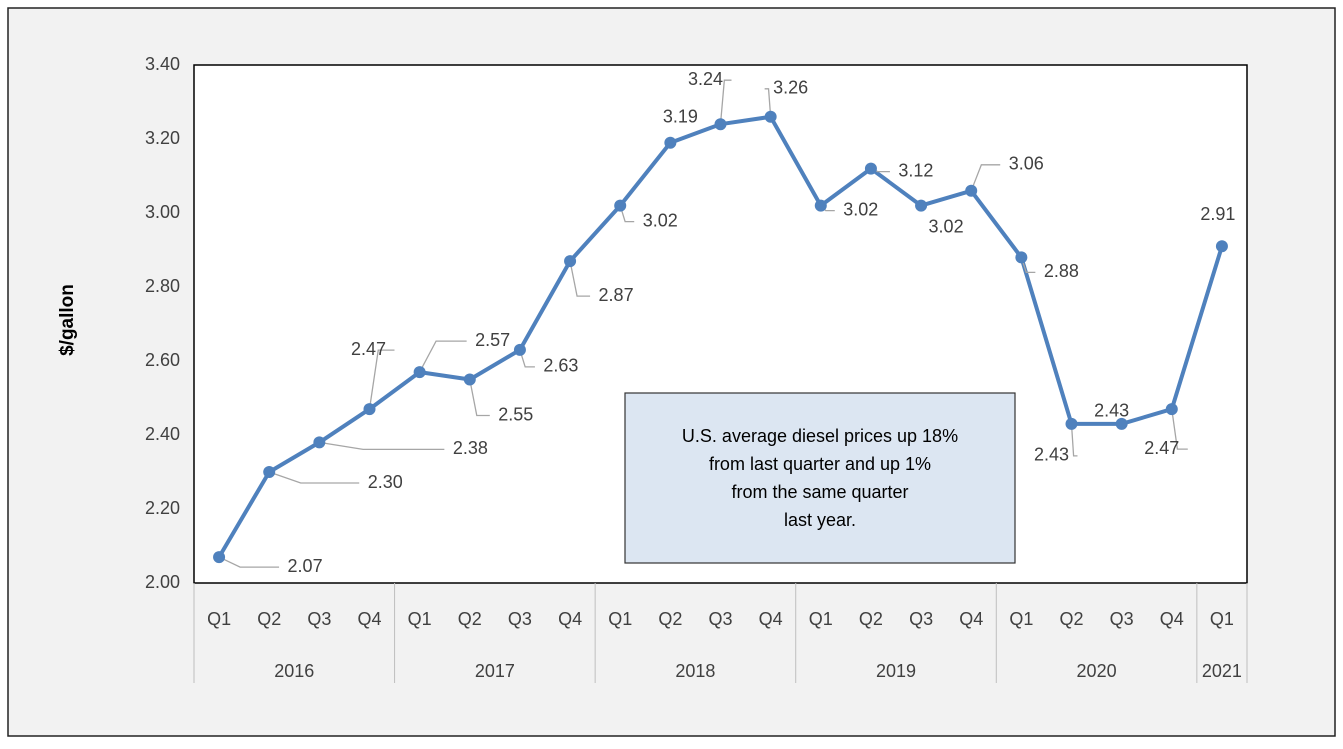 The width and height of the screenshot is (1343, 749). I want to click on annotation-box, so click(820, 478).